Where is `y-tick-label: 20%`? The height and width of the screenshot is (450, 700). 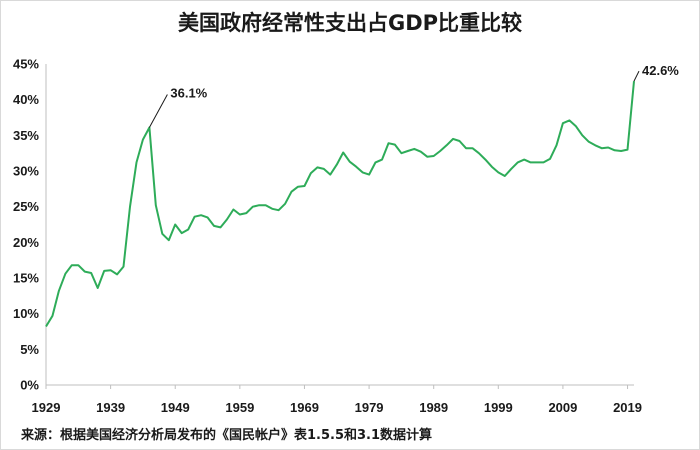
y-tick-label: 20% is located at coordinates (26, 242).